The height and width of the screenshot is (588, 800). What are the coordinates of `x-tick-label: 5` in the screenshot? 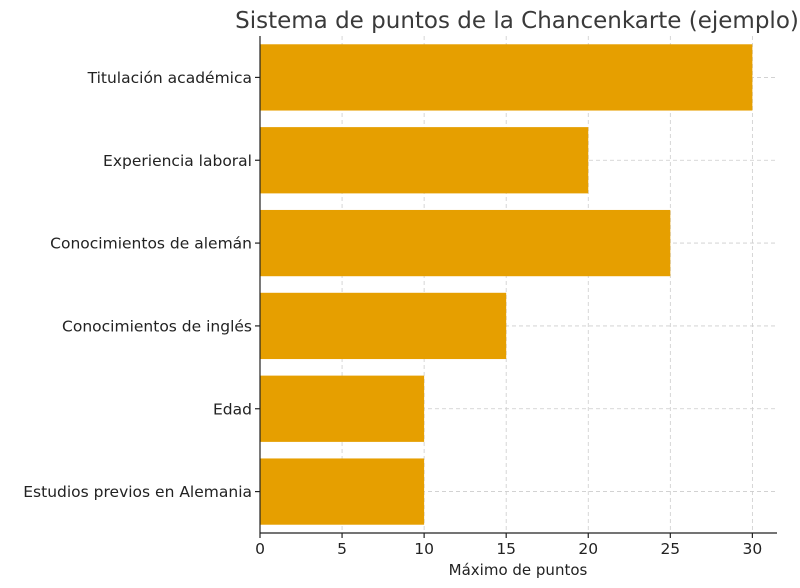 It's located at (342, 549).